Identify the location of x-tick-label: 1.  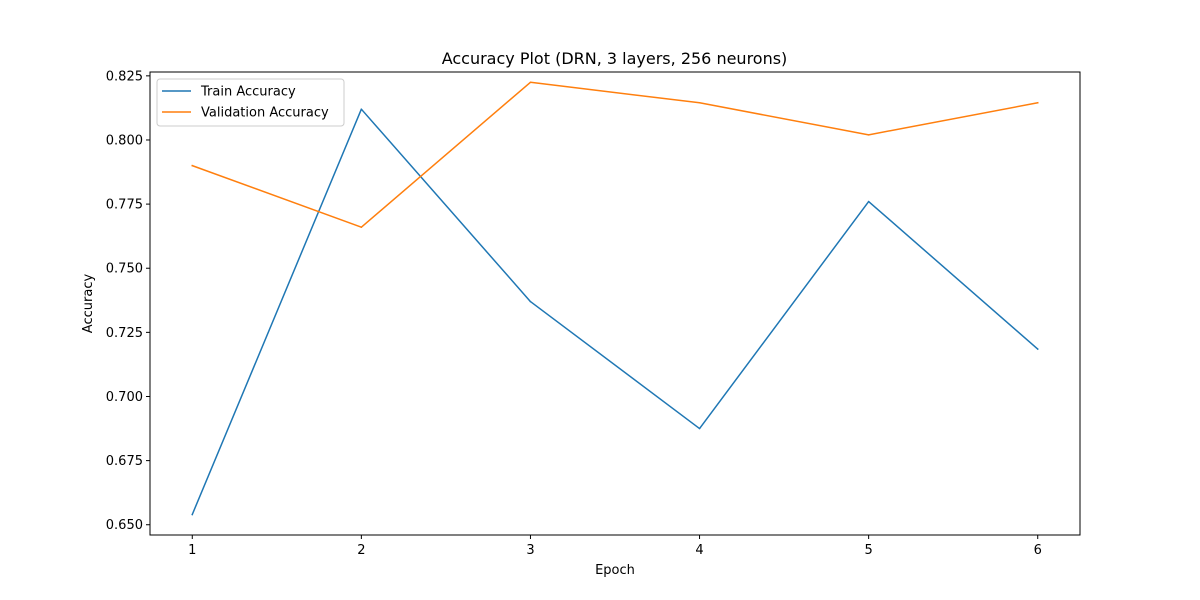
(192, 550).